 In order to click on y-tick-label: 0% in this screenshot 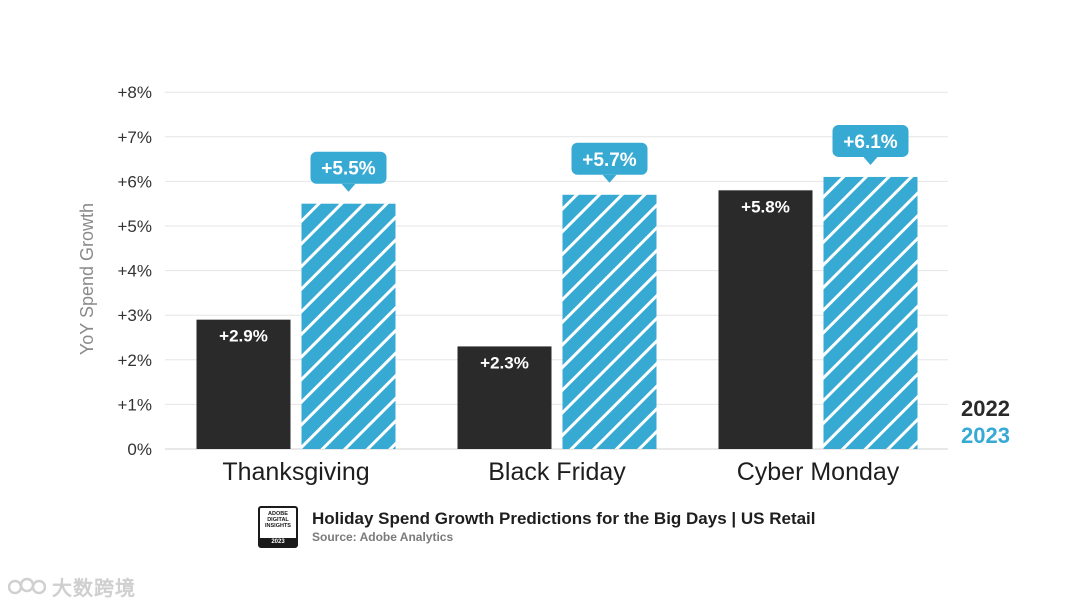, I will do `click(139, 449)`.